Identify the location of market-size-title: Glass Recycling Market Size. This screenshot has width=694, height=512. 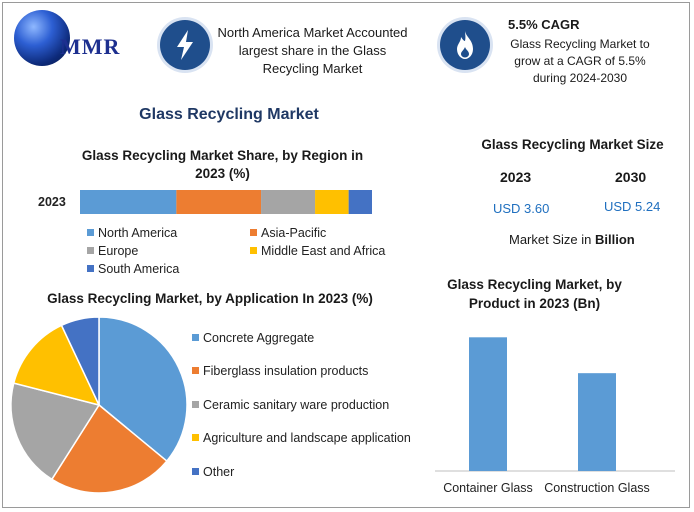
(572, 144).